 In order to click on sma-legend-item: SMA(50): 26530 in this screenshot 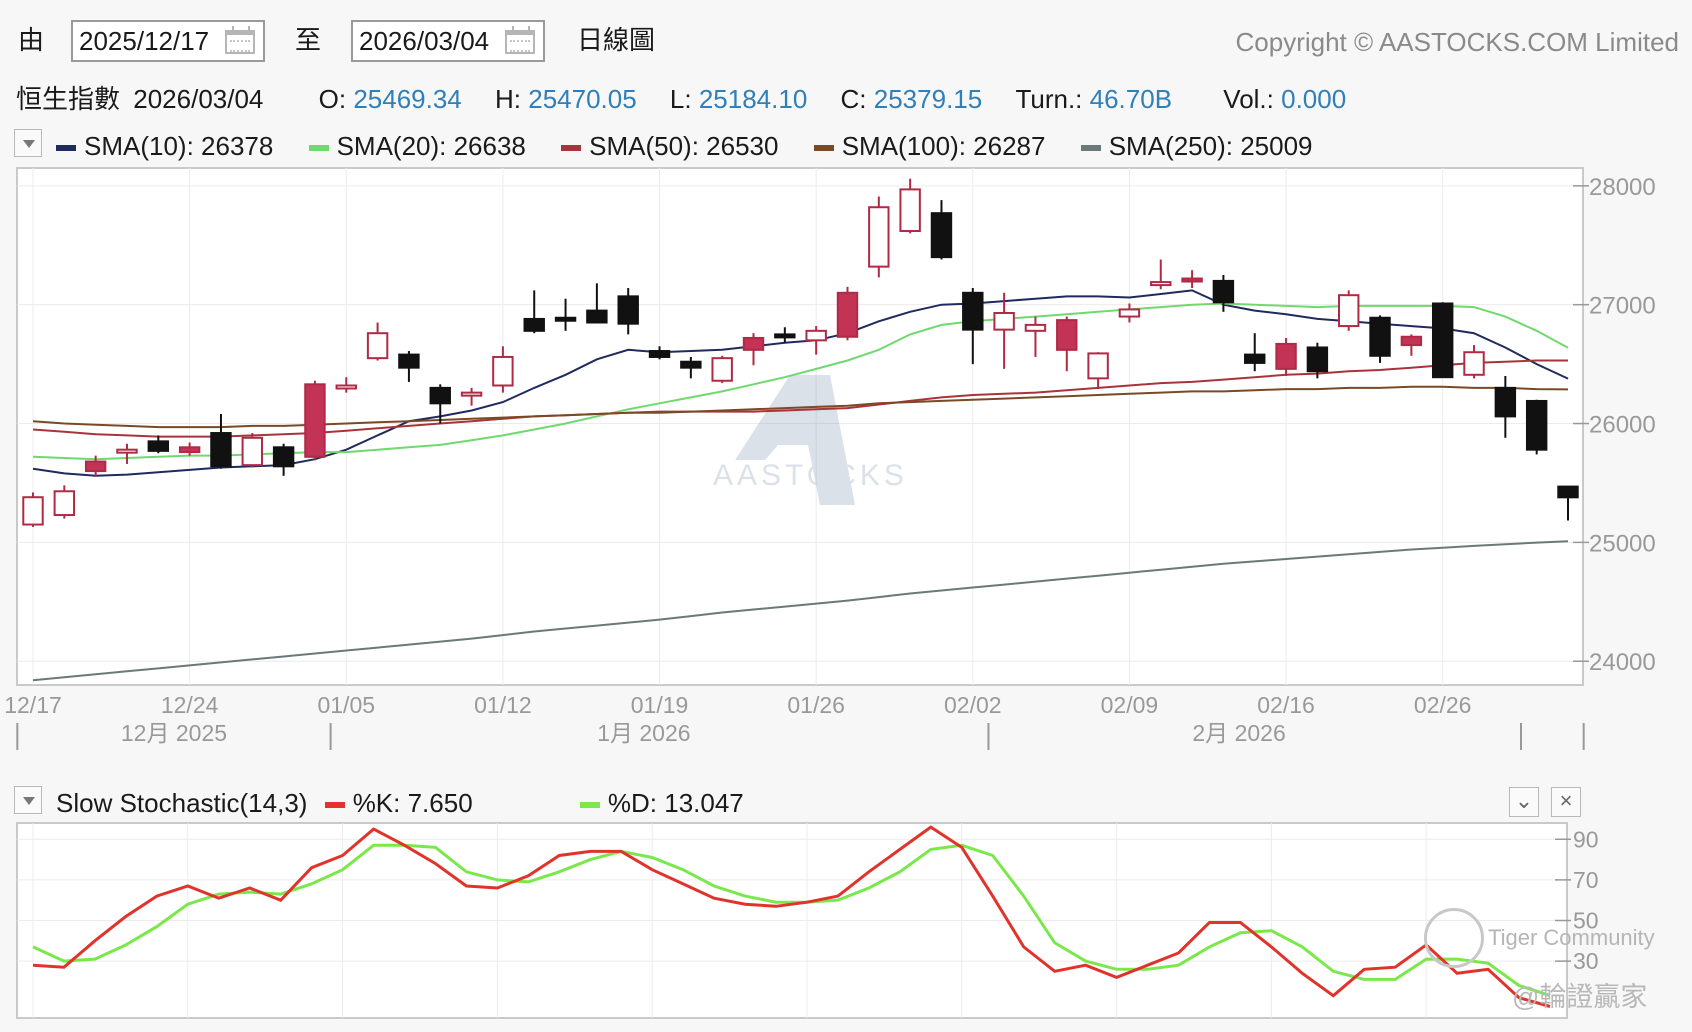, I will do `click(669, 146)`.